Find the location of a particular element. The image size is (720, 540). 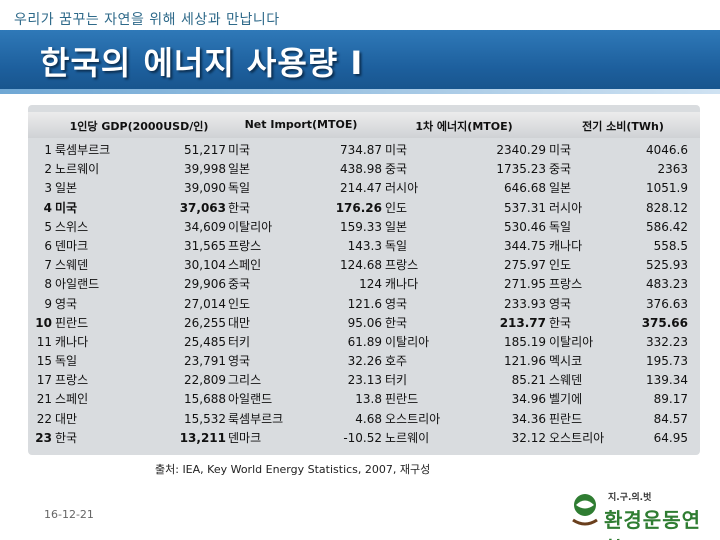

logo-small-text: 지.구.의.벗 is located at coordinates (630, 498).